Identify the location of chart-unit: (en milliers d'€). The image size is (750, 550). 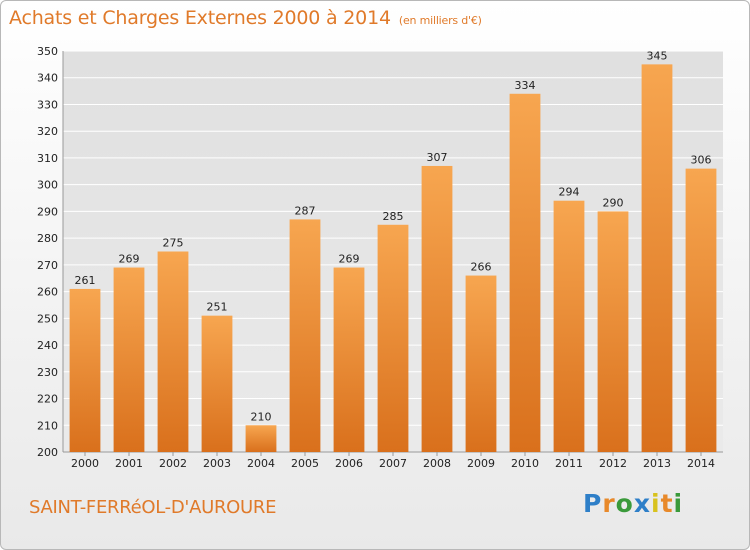
(440, 20).